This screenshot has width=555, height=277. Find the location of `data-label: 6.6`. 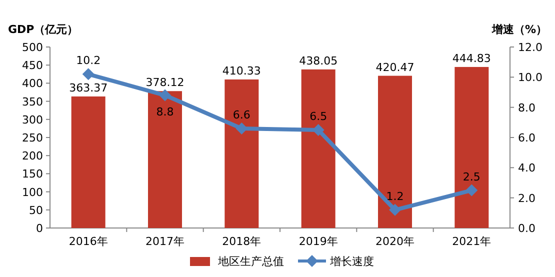

data-label: 6.6 is located at coordinates (241, 115).